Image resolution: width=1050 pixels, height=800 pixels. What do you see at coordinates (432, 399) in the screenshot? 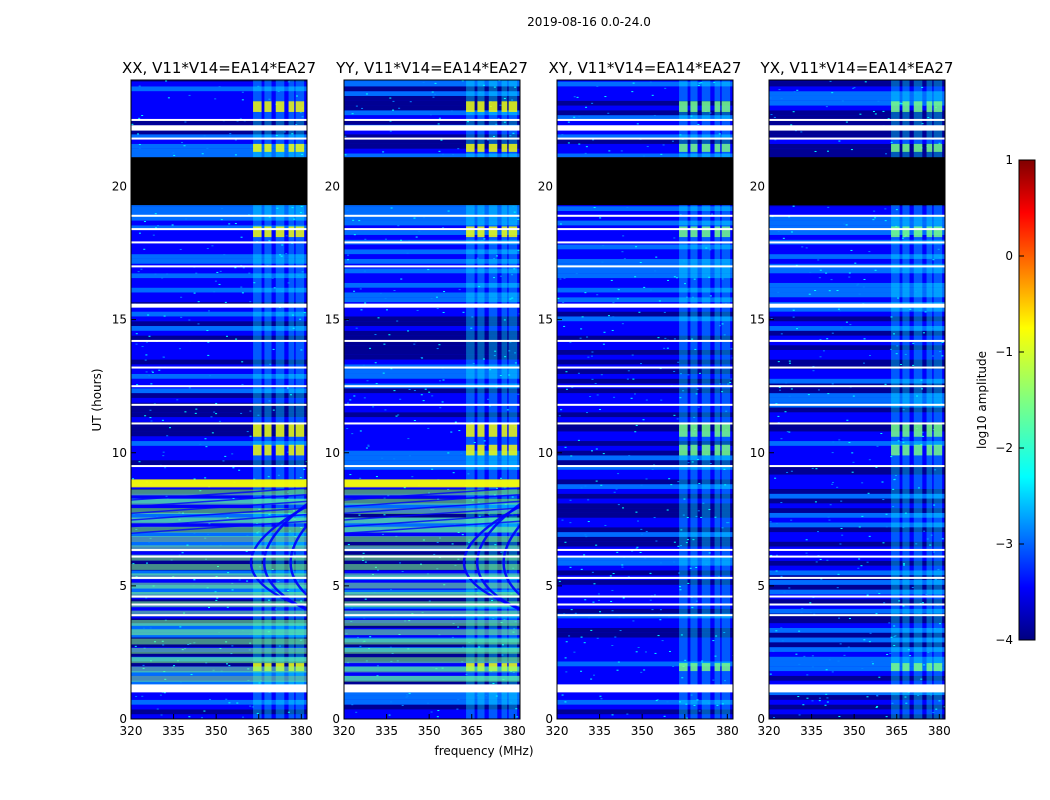
I see `plot-area` at bounding box center [432, 399].